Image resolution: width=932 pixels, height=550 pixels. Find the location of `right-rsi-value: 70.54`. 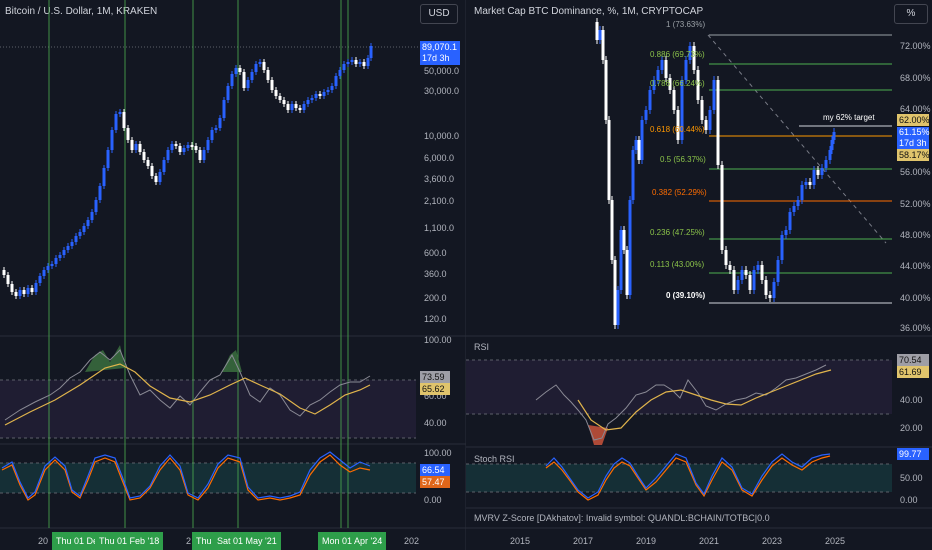

right-rsi-value: 70.54 is located at coordinates (913, 360).